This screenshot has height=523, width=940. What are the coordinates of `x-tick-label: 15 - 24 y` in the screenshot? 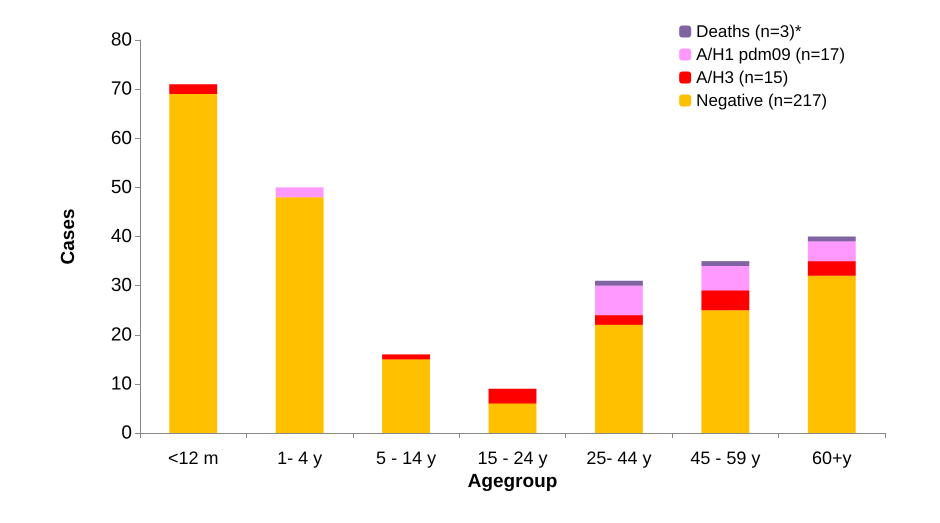 It's located at (512, 458).